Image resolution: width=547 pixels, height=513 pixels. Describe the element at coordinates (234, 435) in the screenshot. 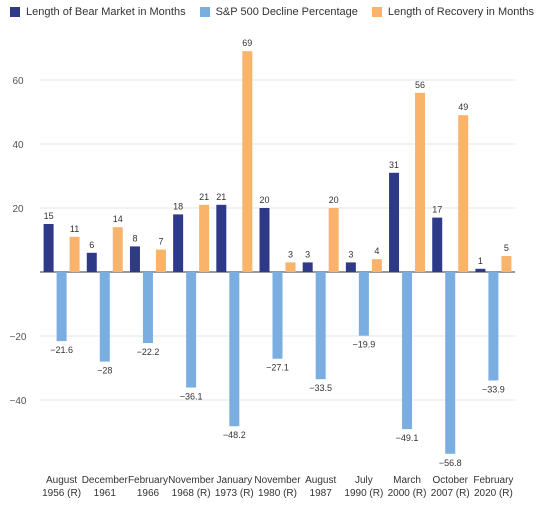

I see `data-label: −48.2` at that location.